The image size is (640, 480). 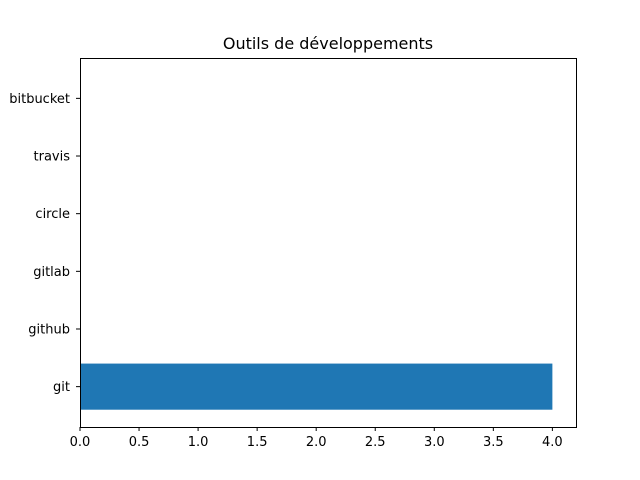 I want to click on xtick-label-0.5: 0.5, so click(x=139, y=442).